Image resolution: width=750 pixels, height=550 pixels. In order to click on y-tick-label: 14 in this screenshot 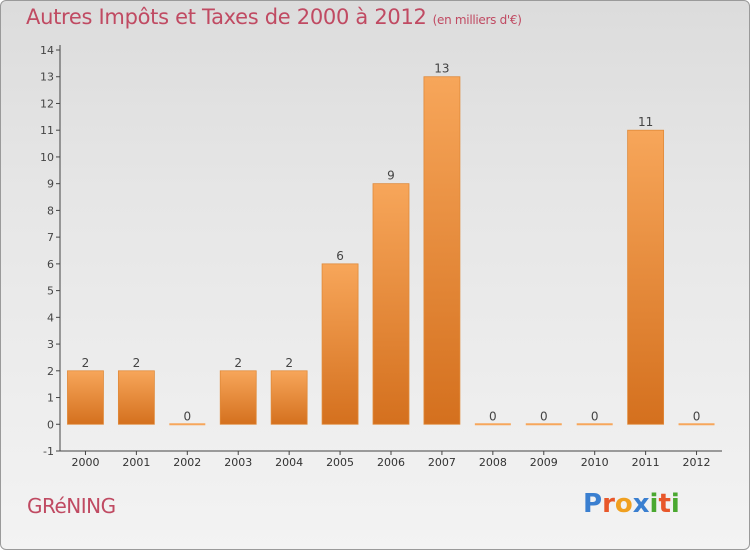, I will do `click(47, 50)`.